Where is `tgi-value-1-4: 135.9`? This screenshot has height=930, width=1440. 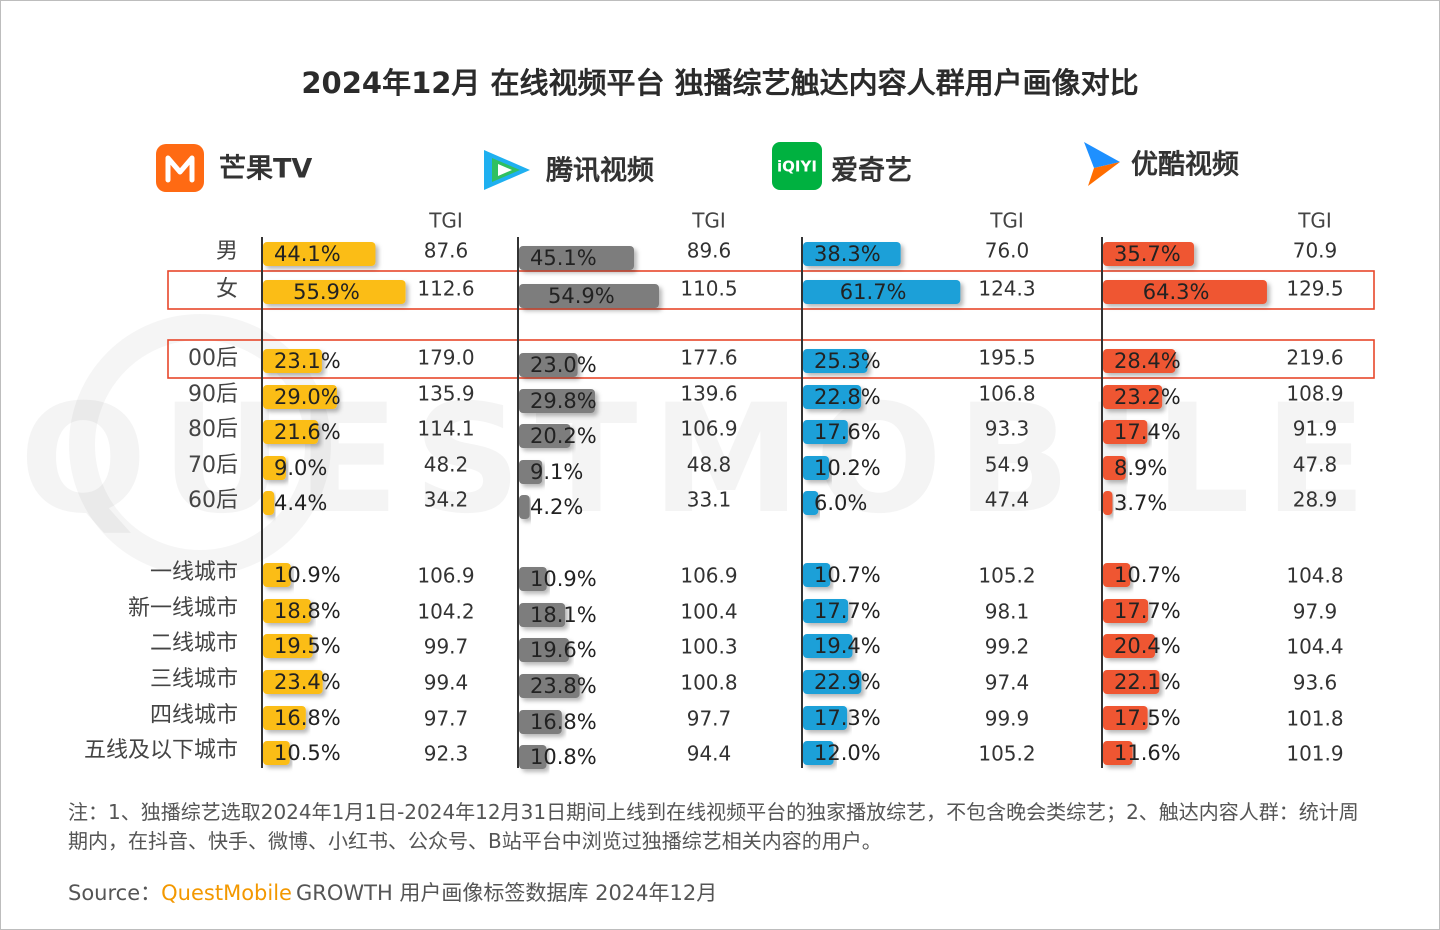 tgi-value-1-4: 135.9 is located at coordinates (445, 394).